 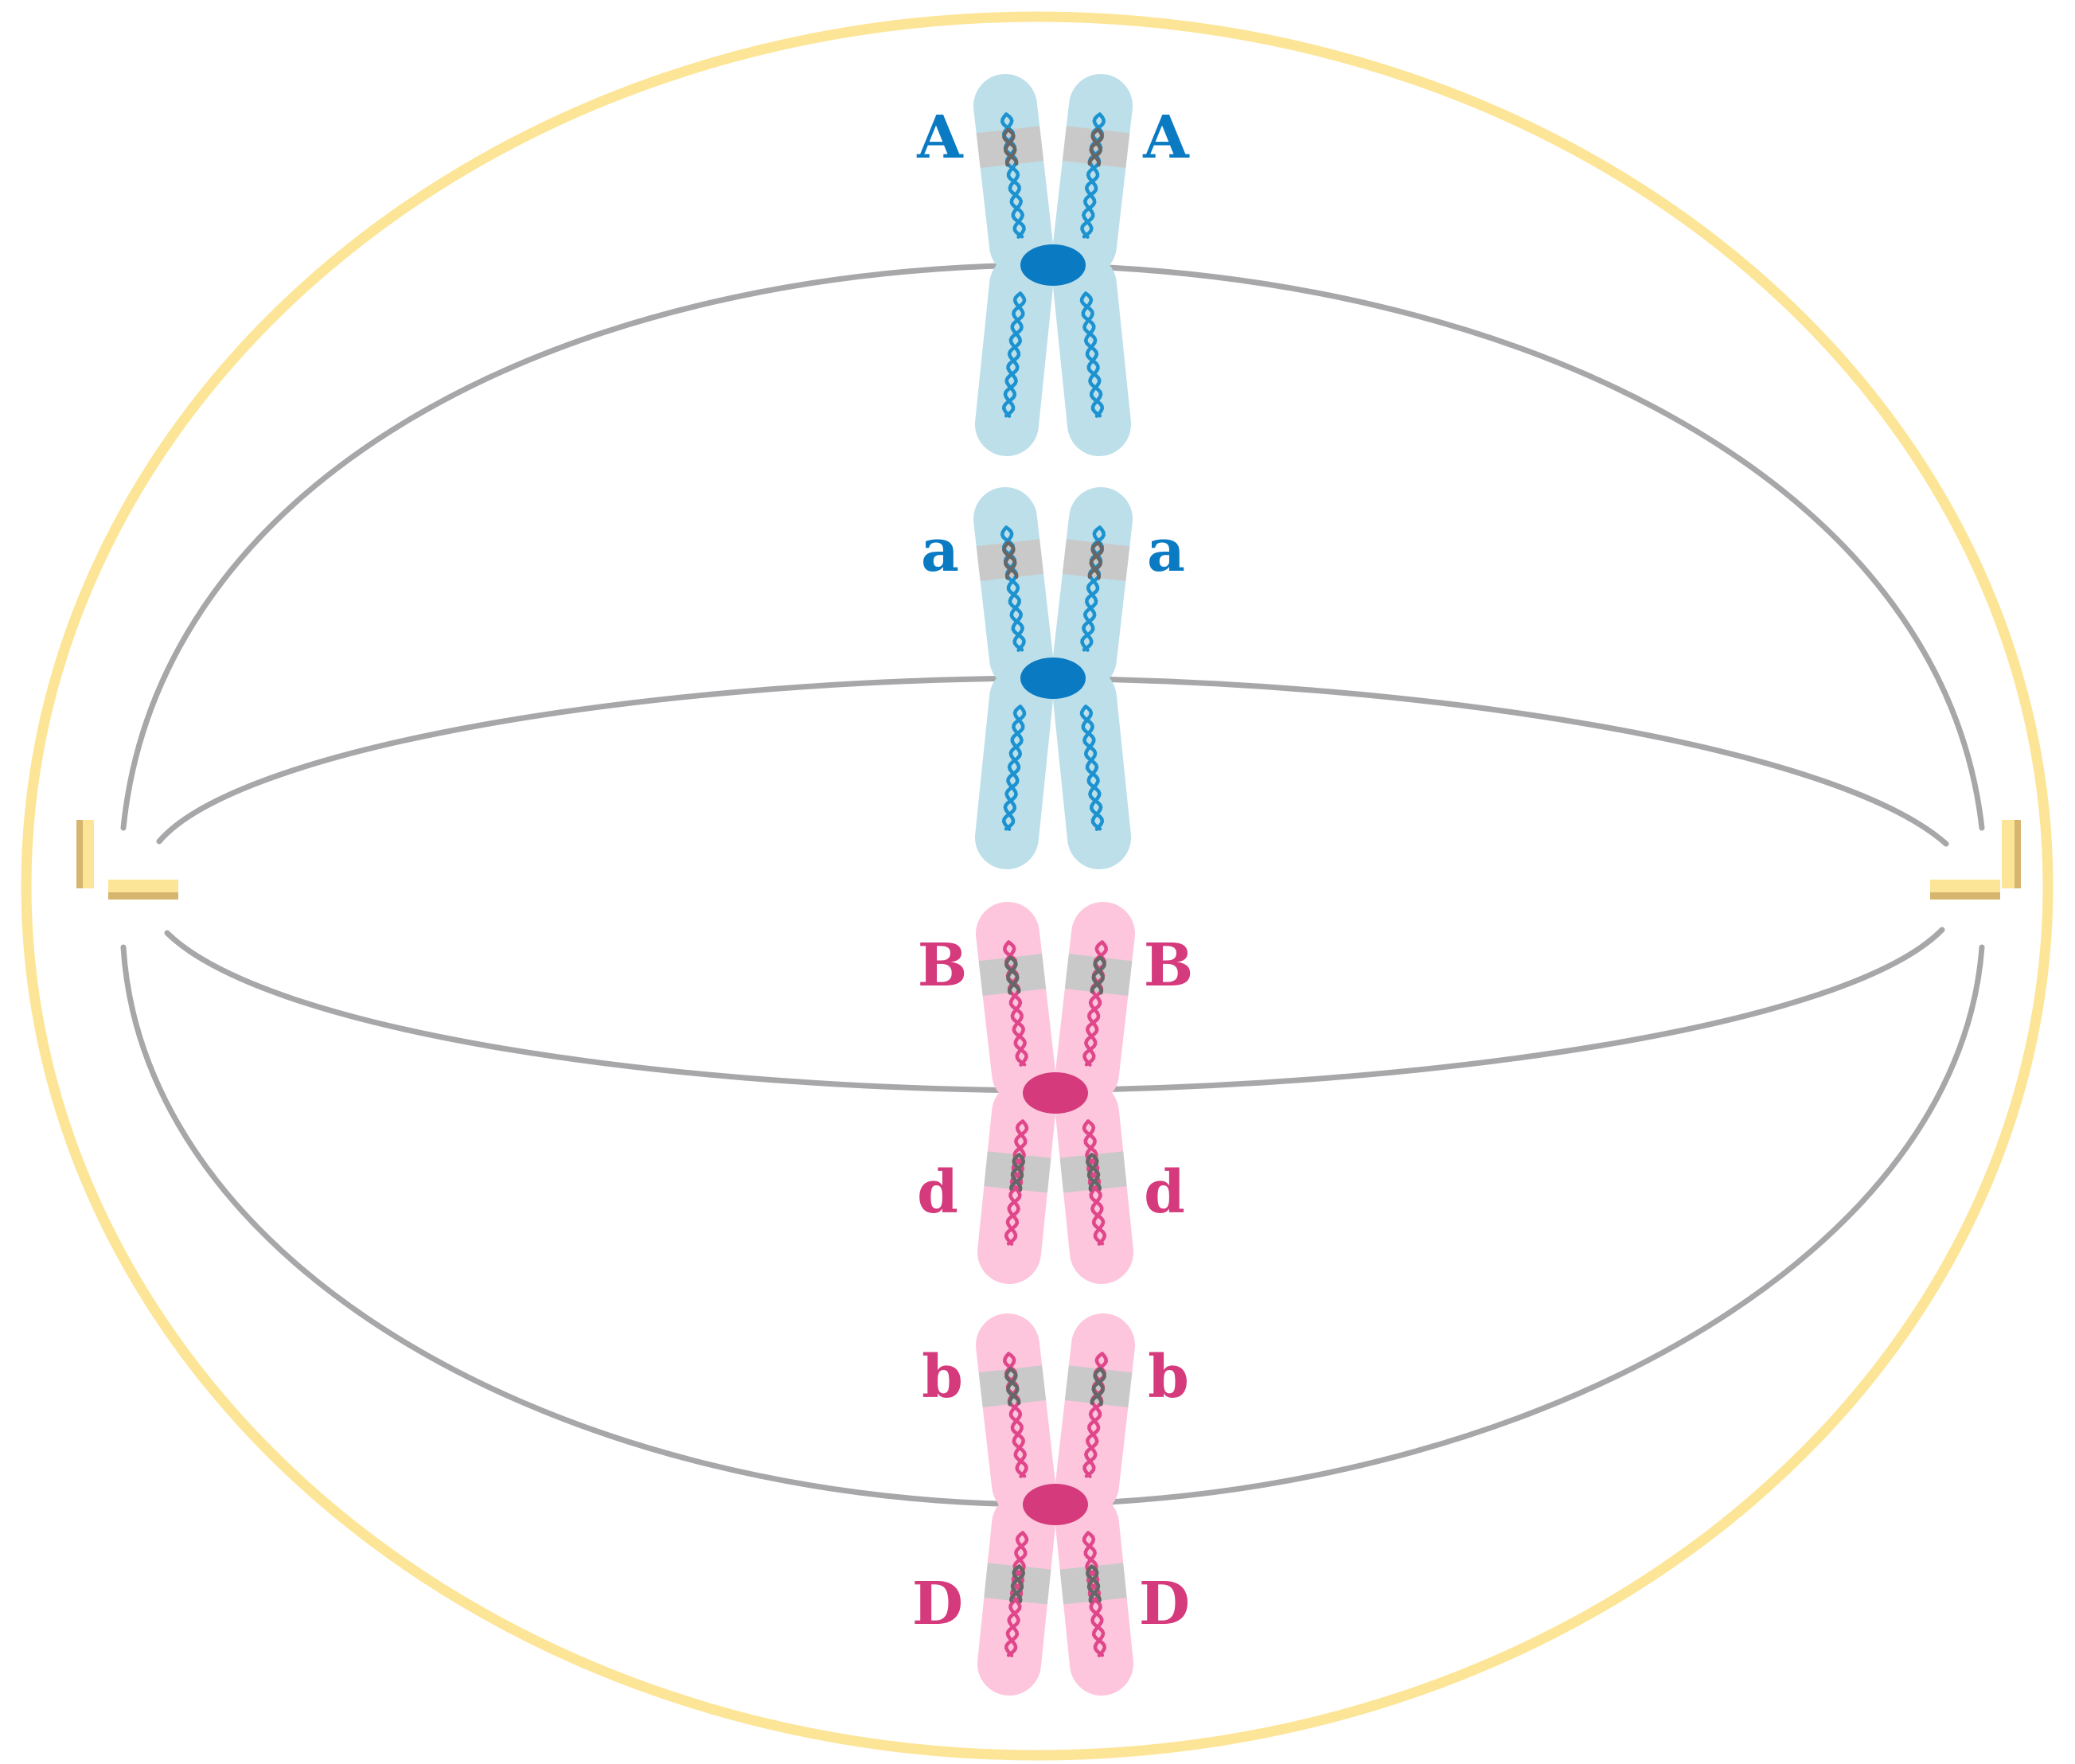 What do you see at coordinates (943, 965) in the screenshot?
I see `gene-label-upper-left: B` at bounding box center [943, 965].